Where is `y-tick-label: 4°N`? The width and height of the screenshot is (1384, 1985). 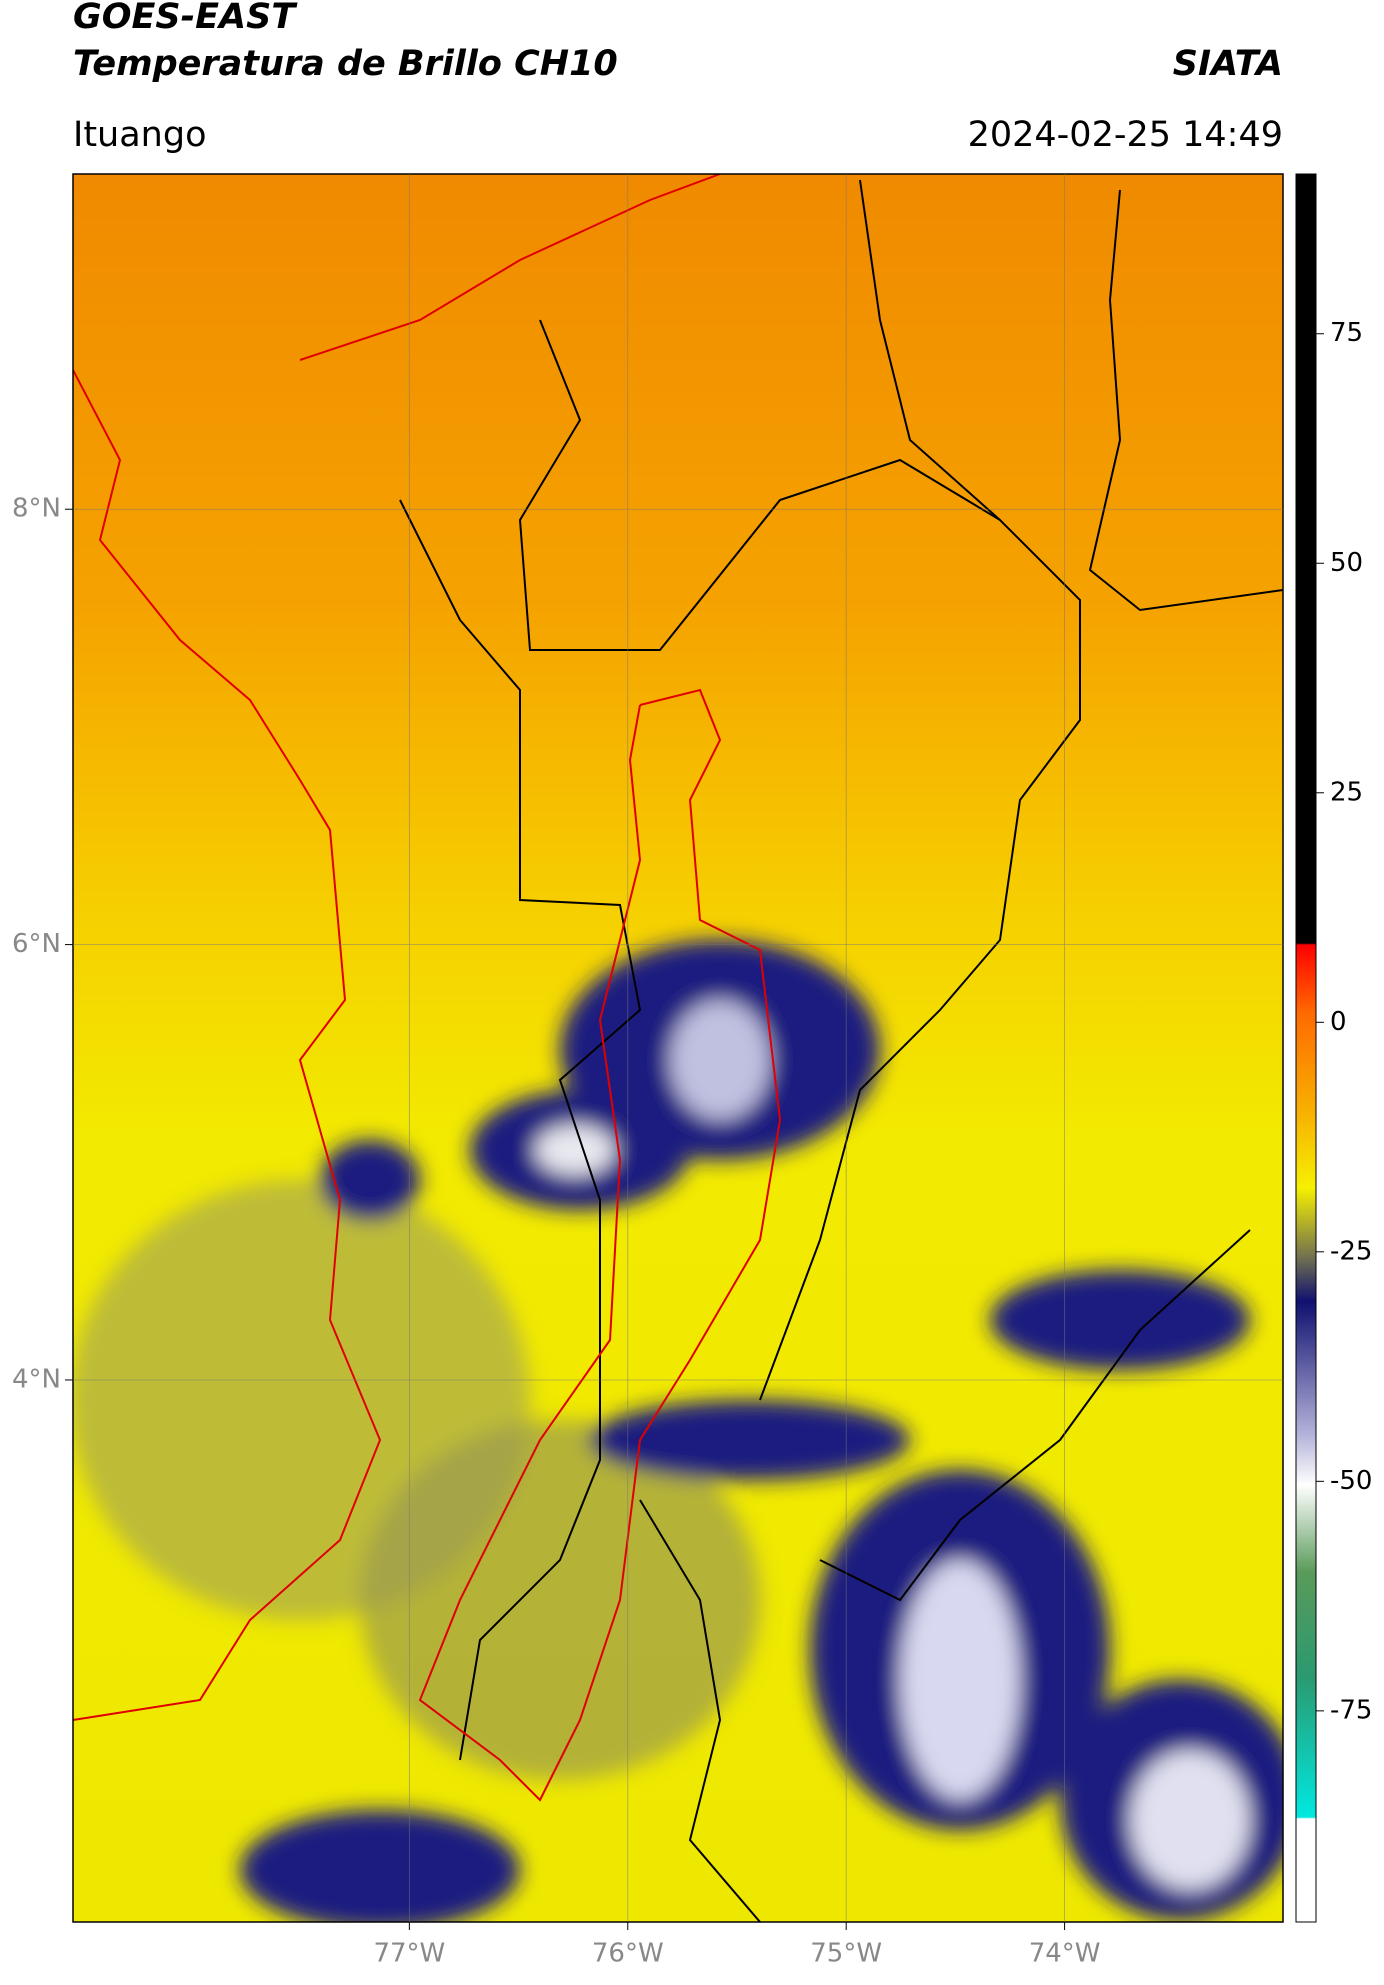
y-tick-label: 4°N is located at coordinates (36, 1379).